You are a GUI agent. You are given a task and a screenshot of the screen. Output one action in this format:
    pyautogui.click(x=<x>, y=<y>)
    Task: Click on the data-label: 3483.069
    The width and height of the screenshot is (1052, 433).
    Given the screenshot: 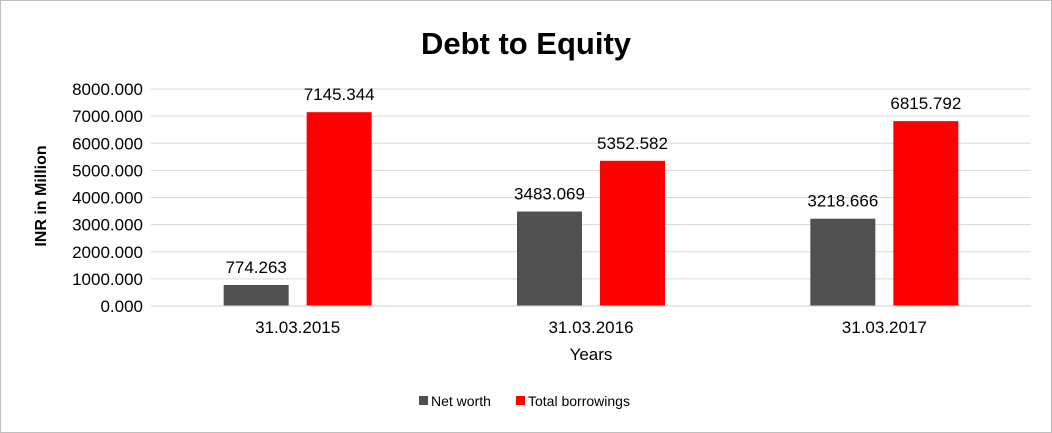 What is the action you would take?
    pyautogui.click(x=549, y=194)
    